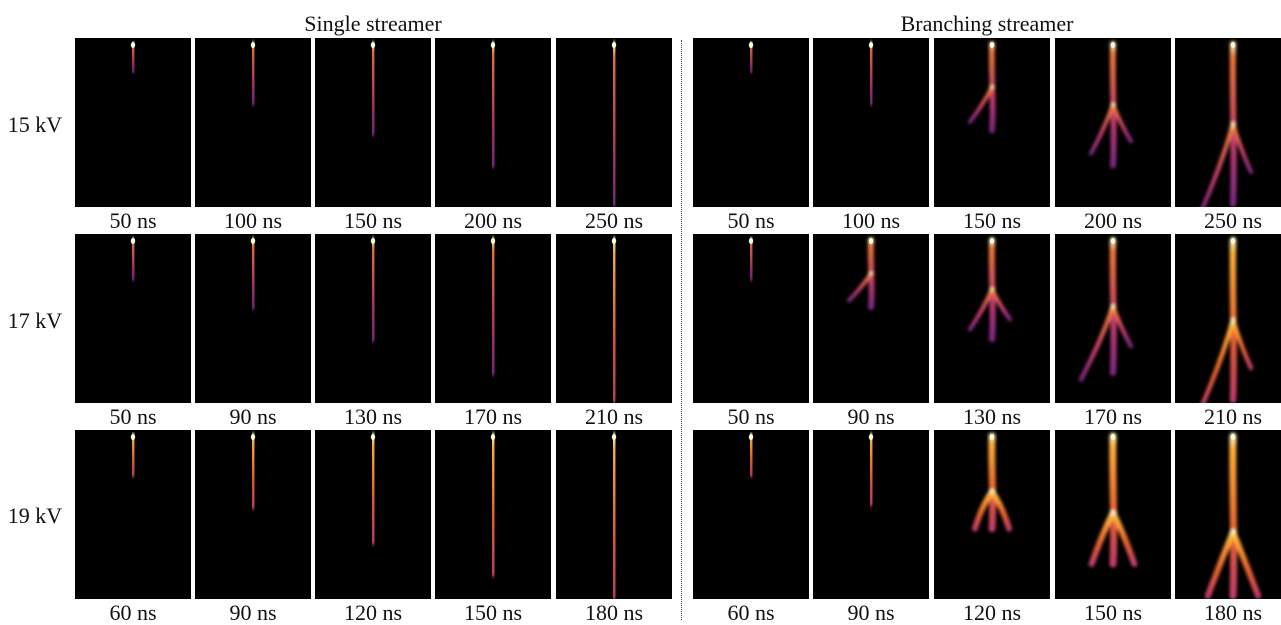  Describe the element at coordinates (373, 416) in the screenshot. I see `frame-time-label: 130 ns` at that location.